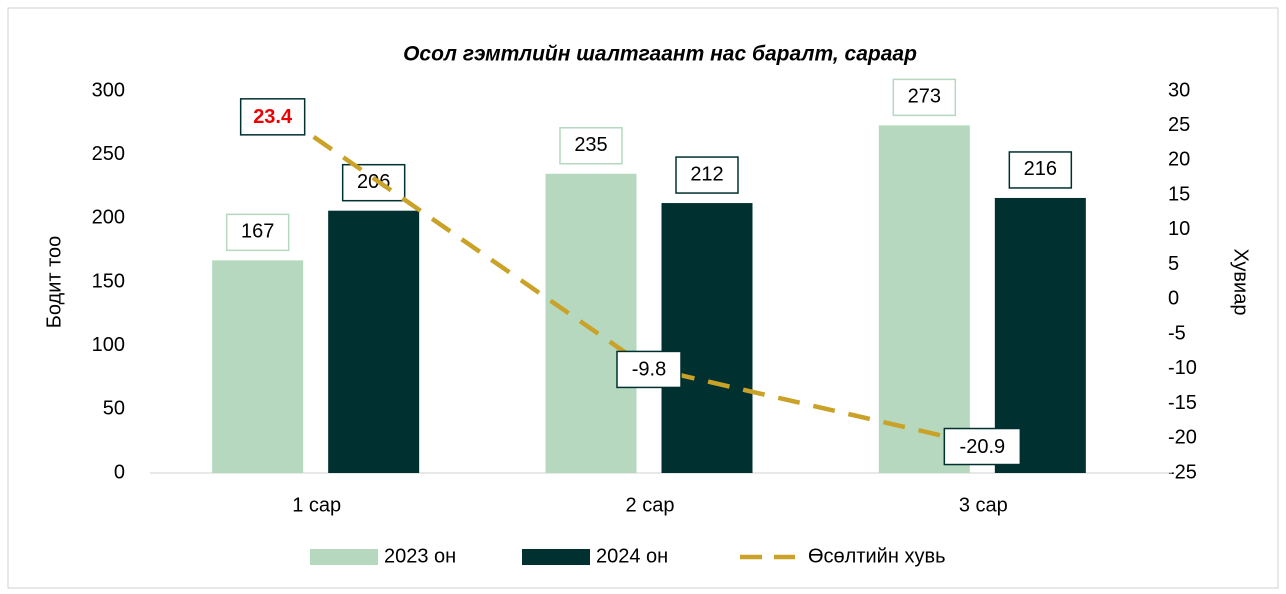  Describe the element at coordinates (1182, 472) in the screenshot. I see `y2-tick-label: -25` at that location.